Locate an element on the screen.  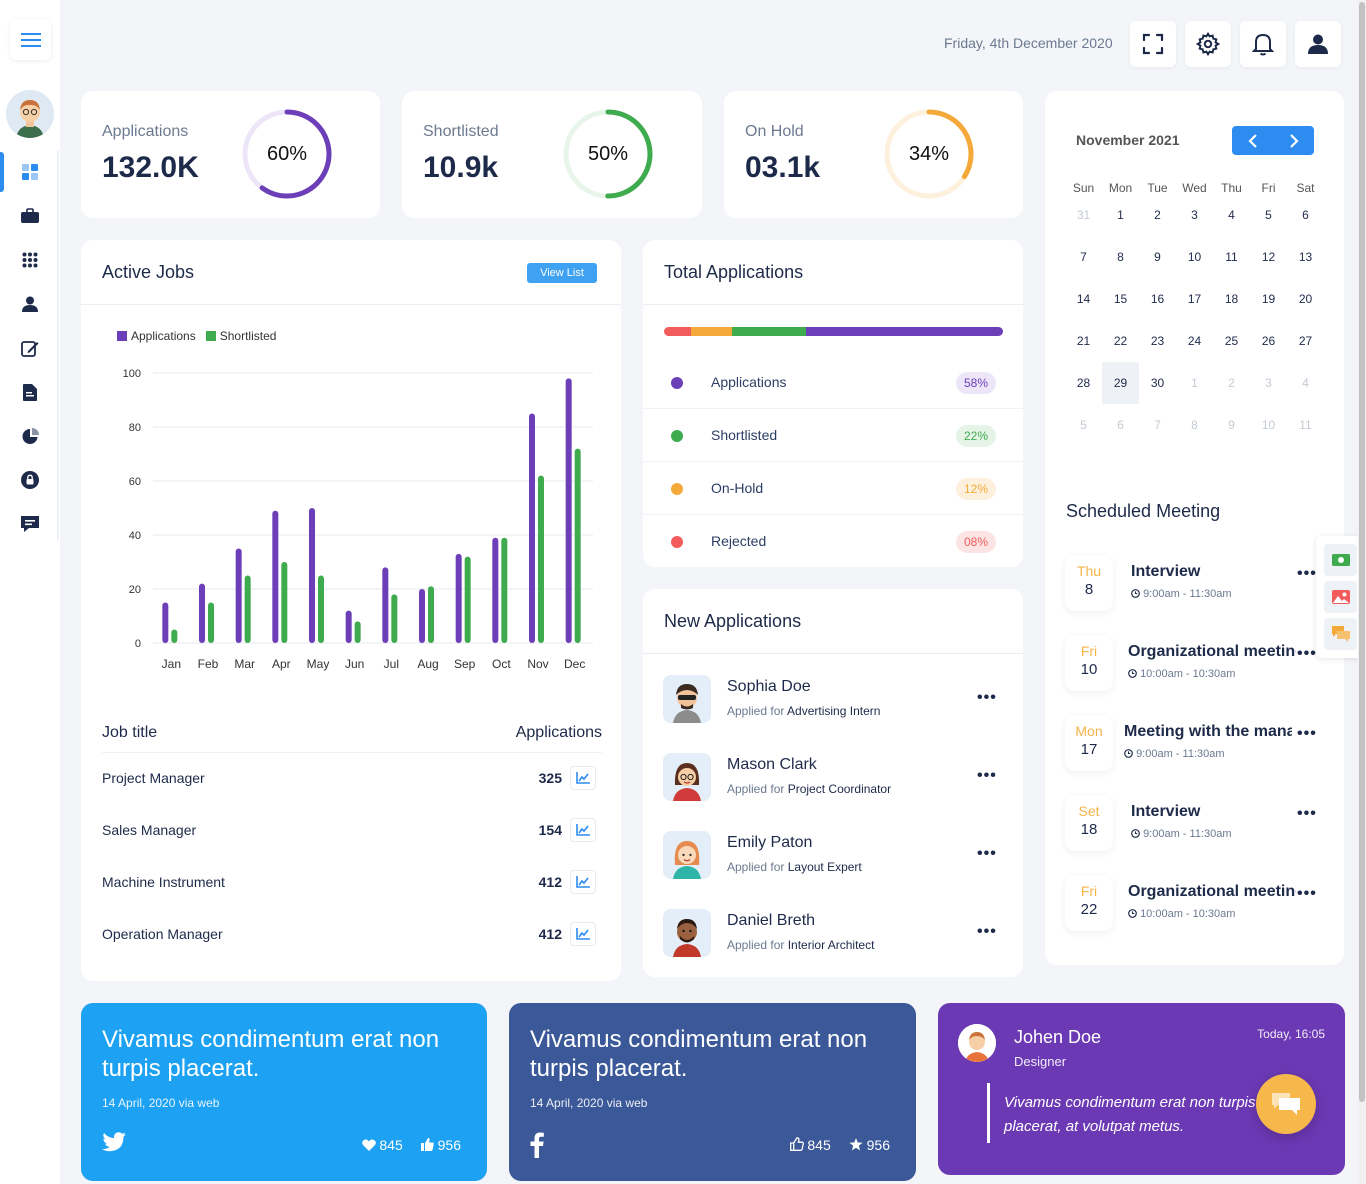
calendar-day: 20 is located at coordinates (1305, 299).